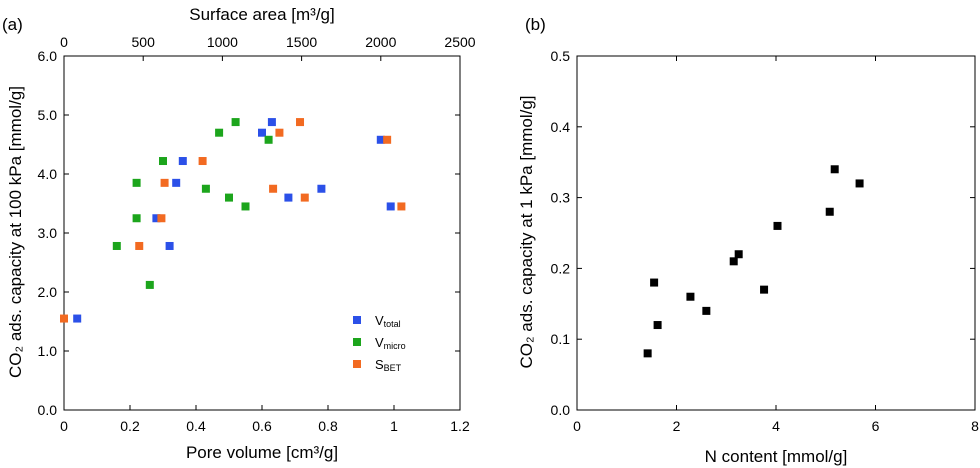 This screenshot has height=468, width=980. I want to click on y-tick-label: 5.0, so click(48, 115).